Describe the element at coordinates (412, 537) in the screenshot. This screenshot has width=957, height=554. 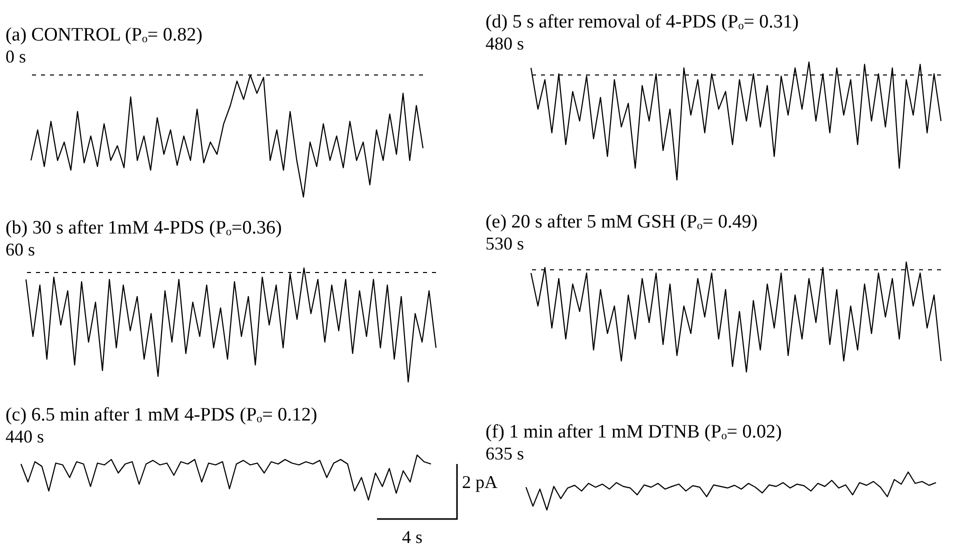
I see `text: 4 s` at that location.